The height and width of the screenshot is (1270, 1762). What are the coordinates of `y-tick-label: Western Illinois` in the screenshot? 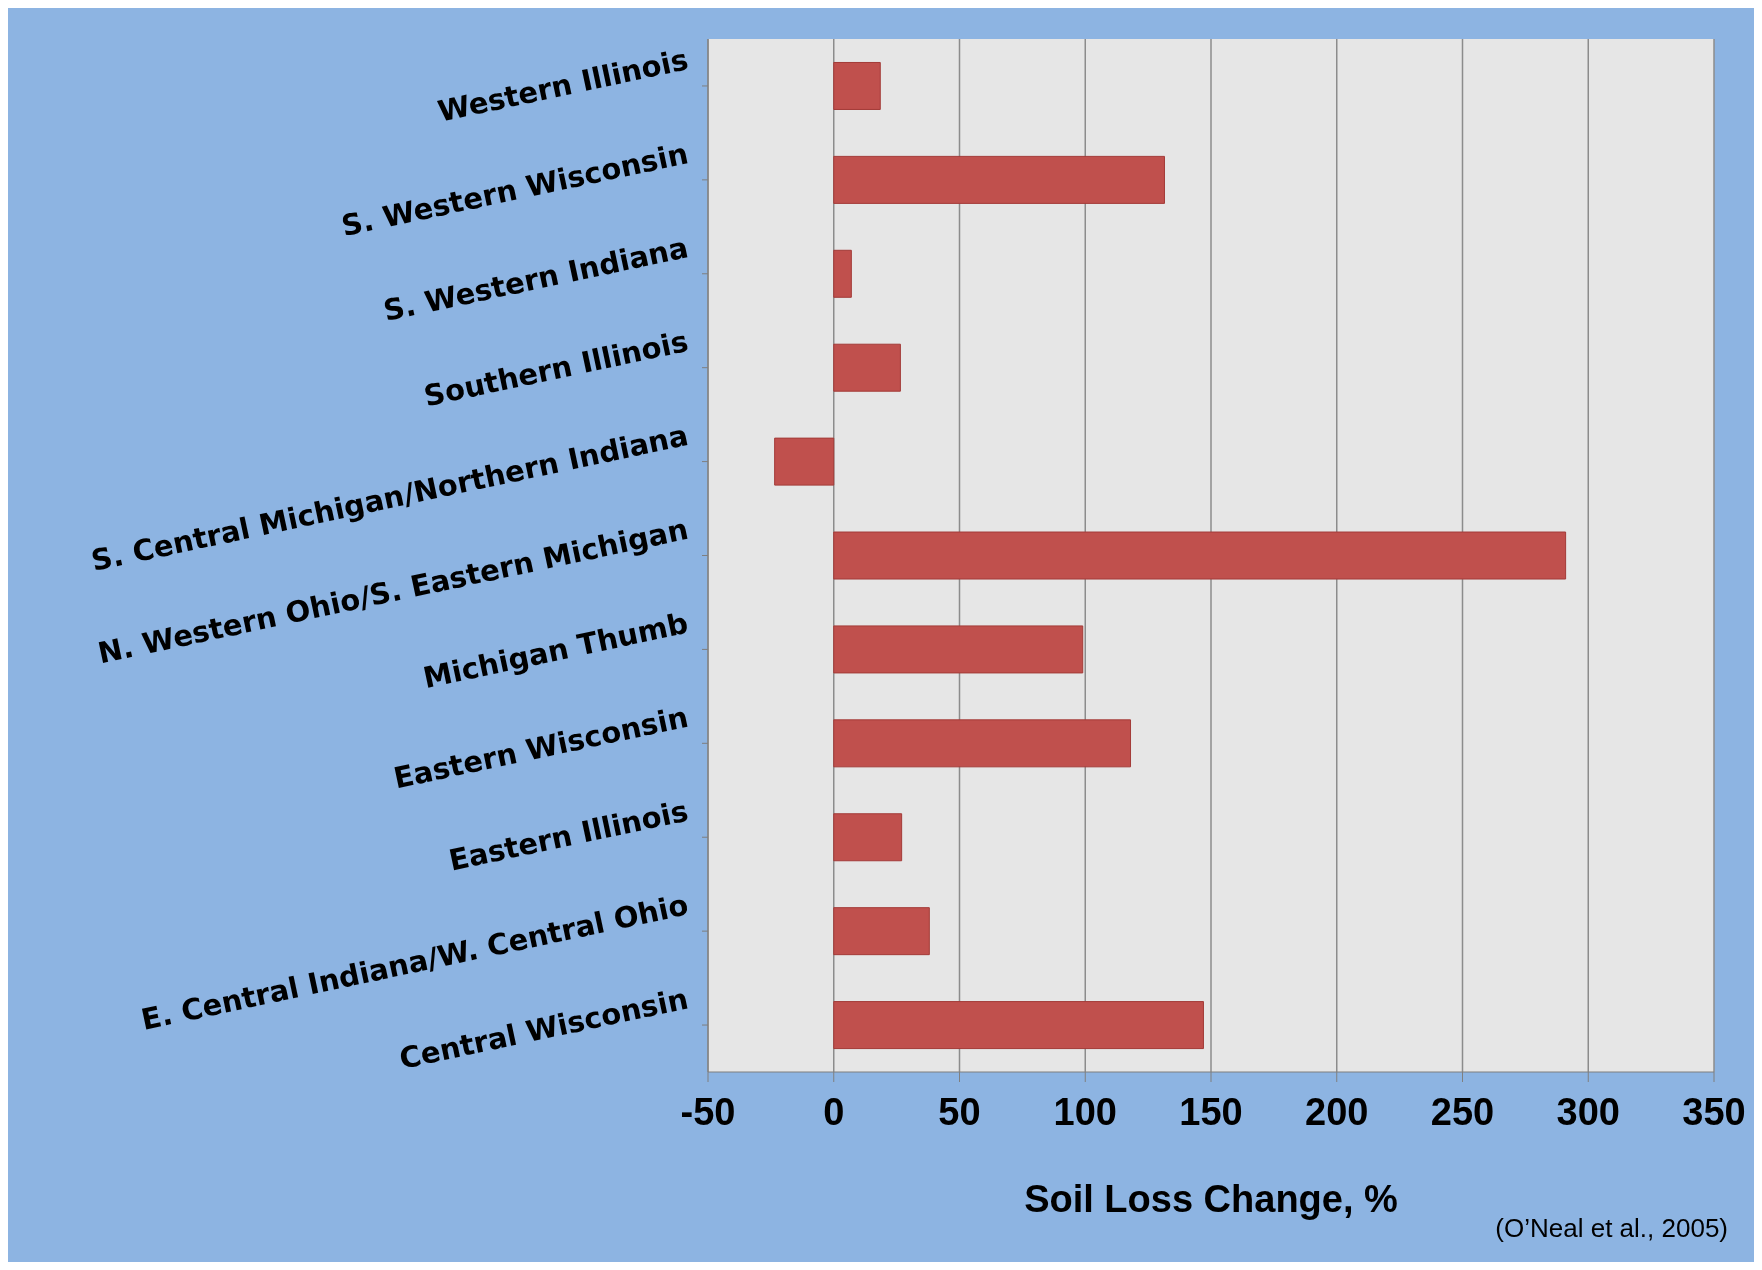 It's located at (563, 85).